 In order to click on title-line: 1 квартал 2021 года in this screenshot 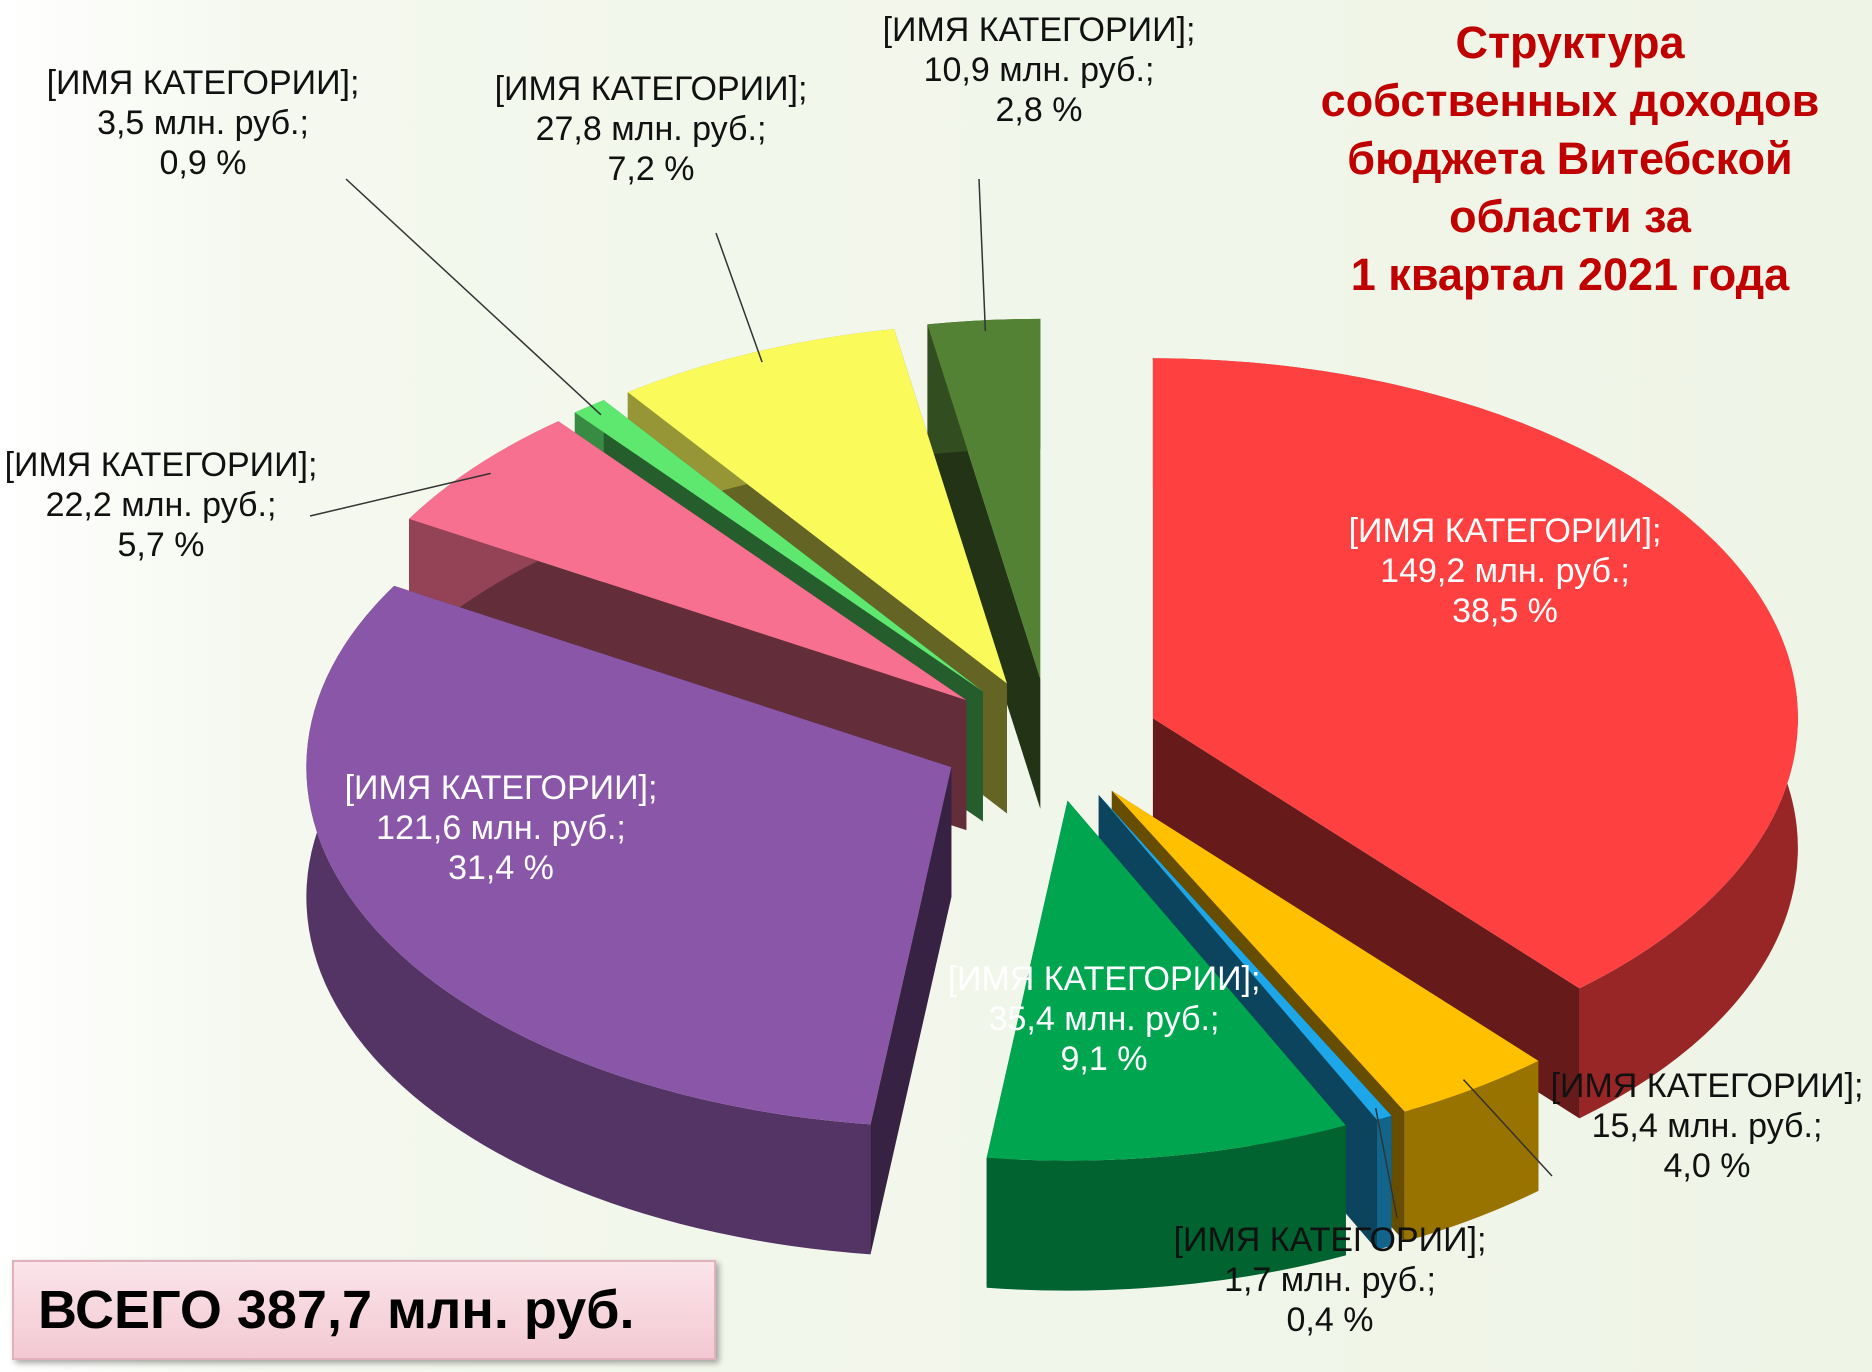, I will do `click(1570, 274)`.